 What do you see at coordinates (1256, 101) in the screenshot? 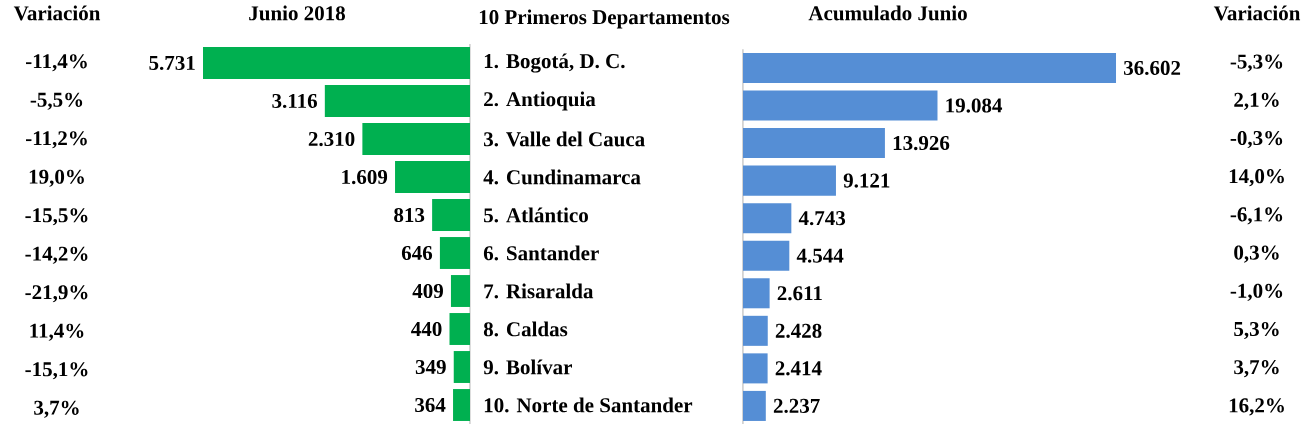
I see `text: 2,1%` at bounding box center [1256, 101].